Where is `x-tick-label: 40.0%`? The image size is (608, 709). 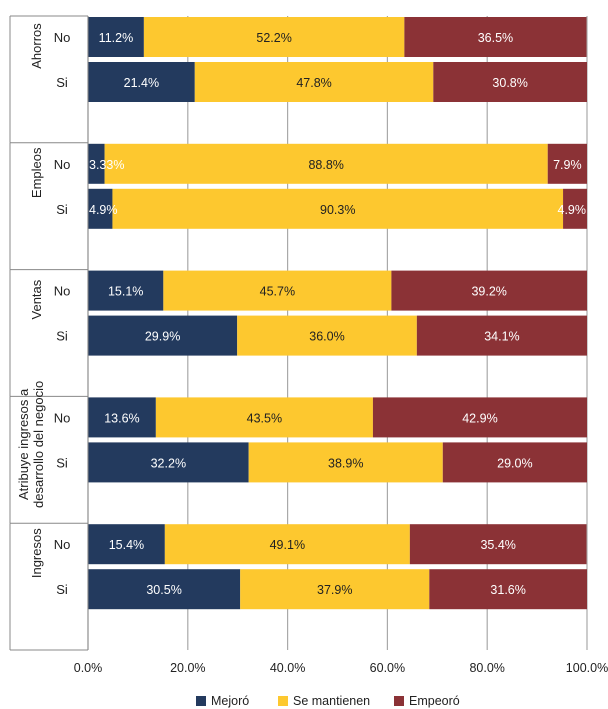 x-tick-label: 40.0% is located at coordinates (287, 668).